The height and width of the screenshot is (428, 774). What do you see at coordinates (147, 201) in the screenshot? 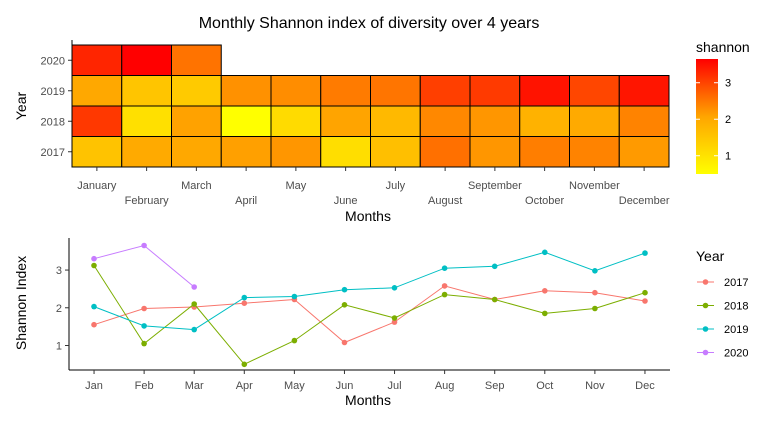
I see `heatmap-x-tick-label: February` at bounding box center [147, 201].